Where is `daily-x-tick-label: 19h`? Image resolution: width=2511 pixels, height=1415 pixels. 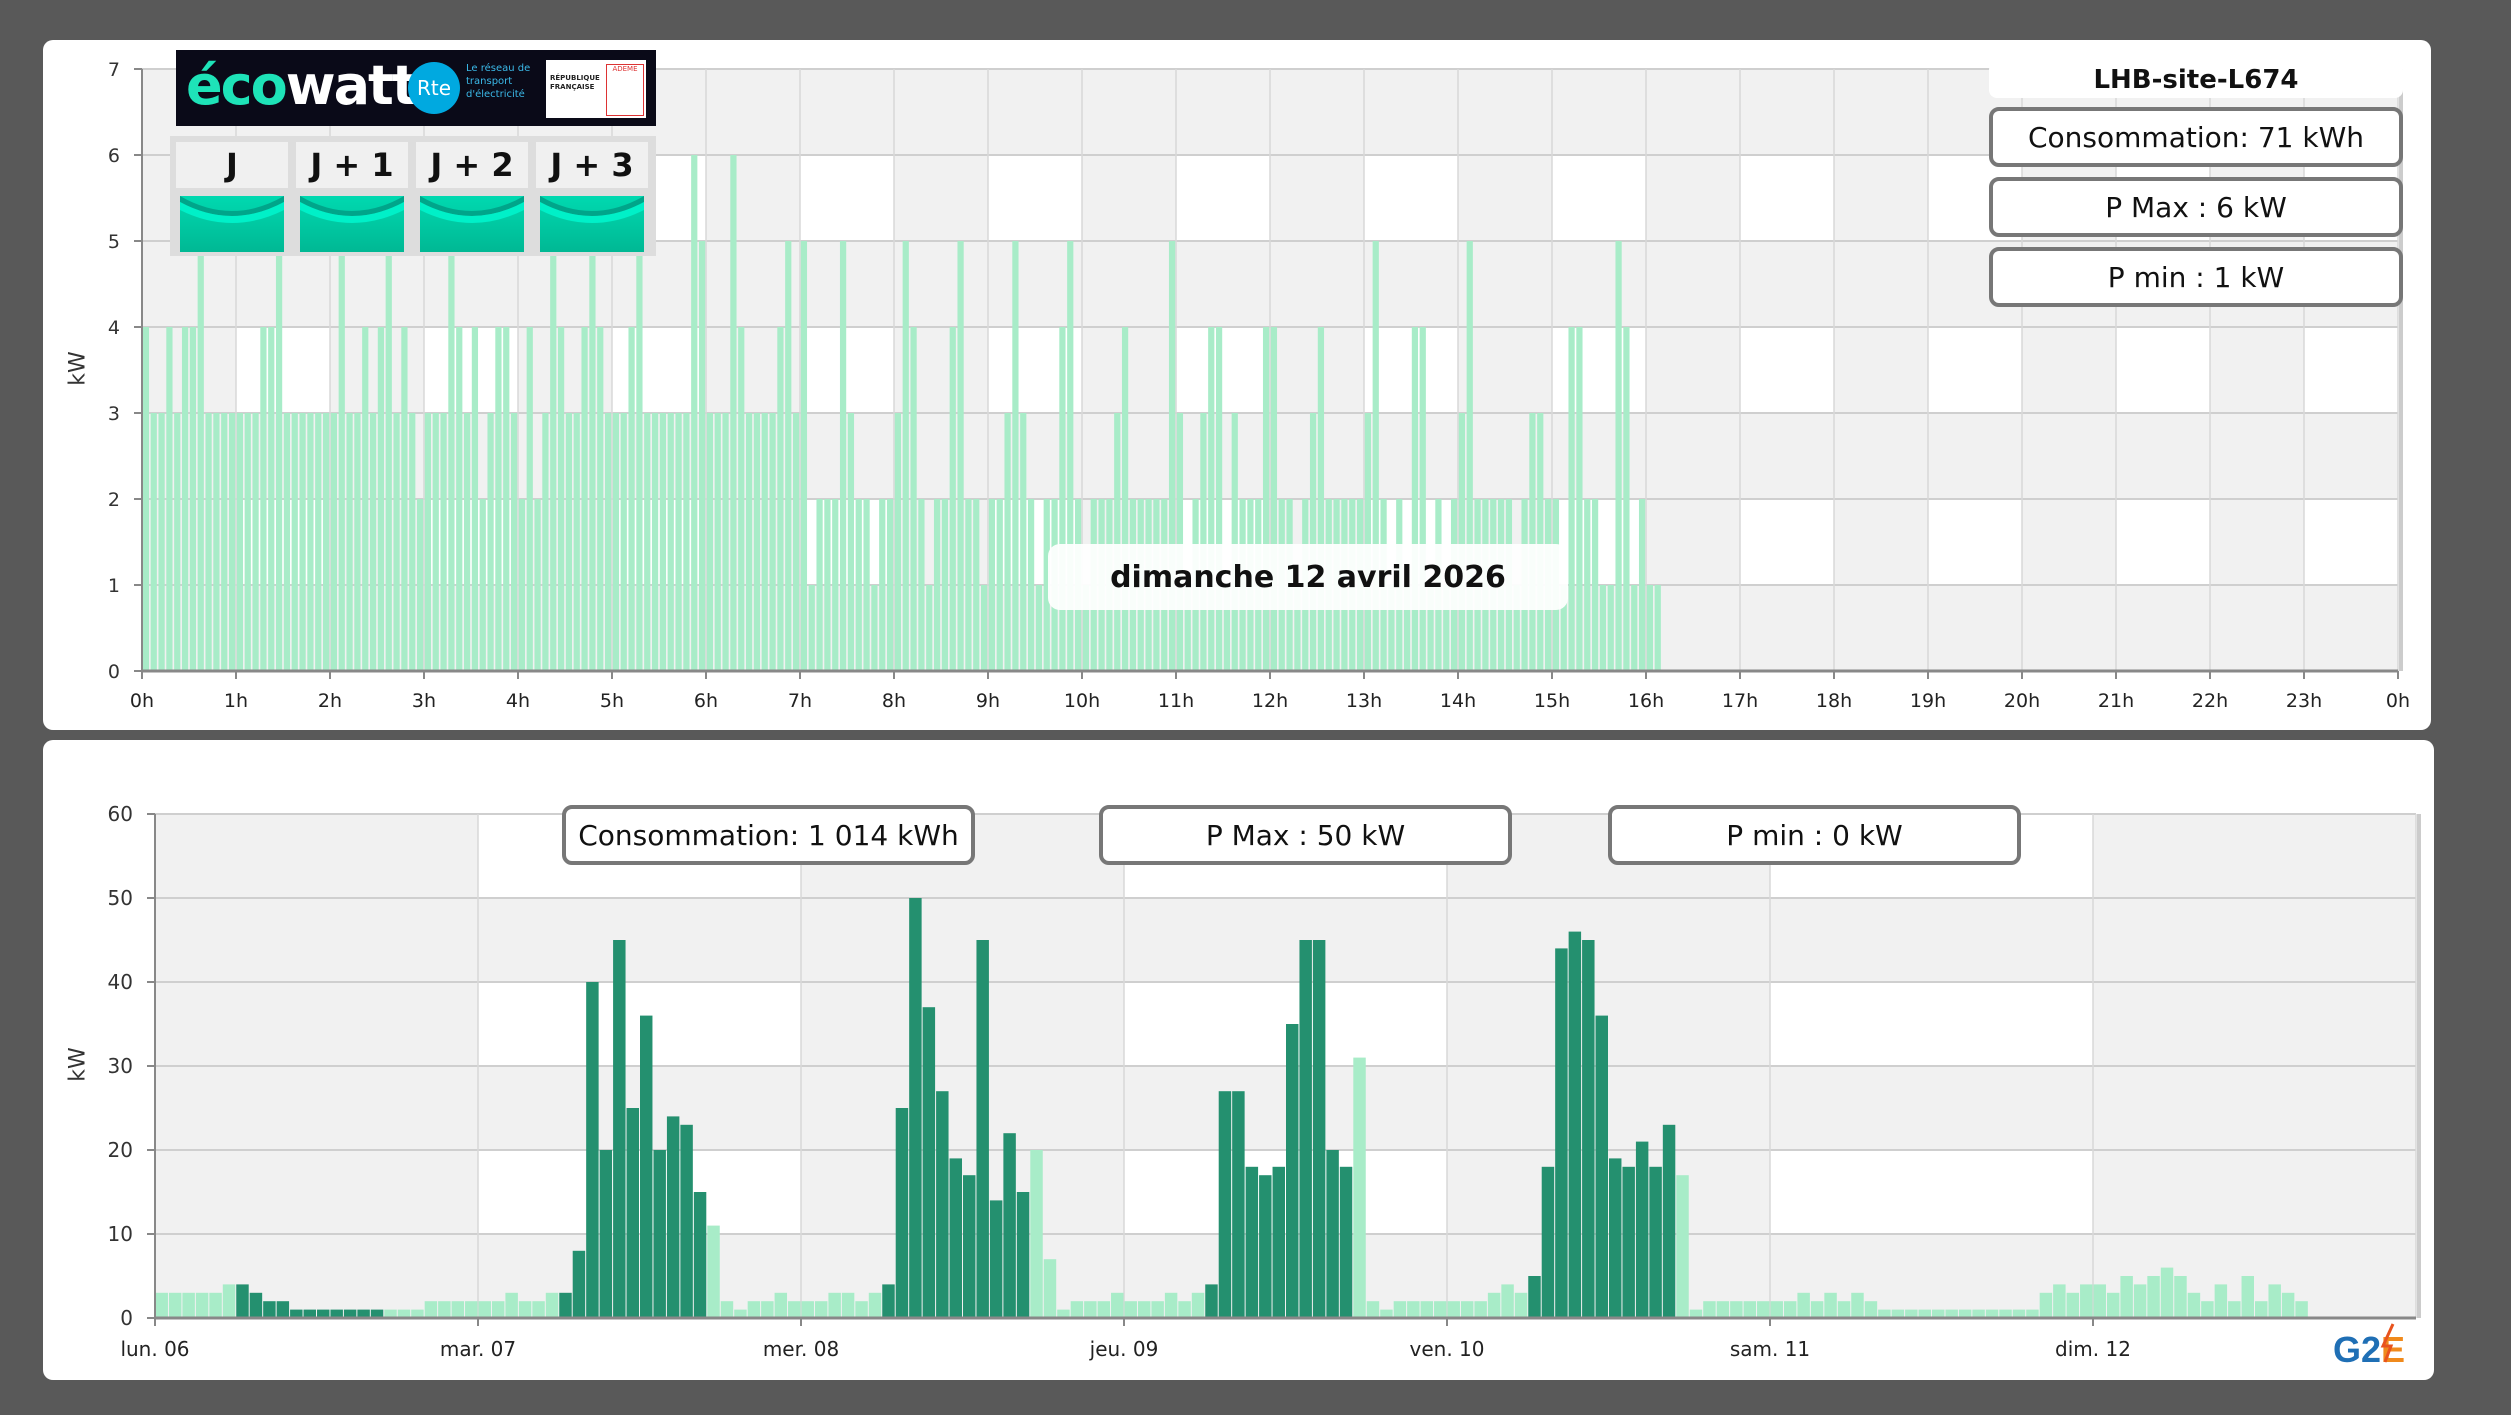
daily-x-tick-label: 19h is located at coordinates (1928, 701).